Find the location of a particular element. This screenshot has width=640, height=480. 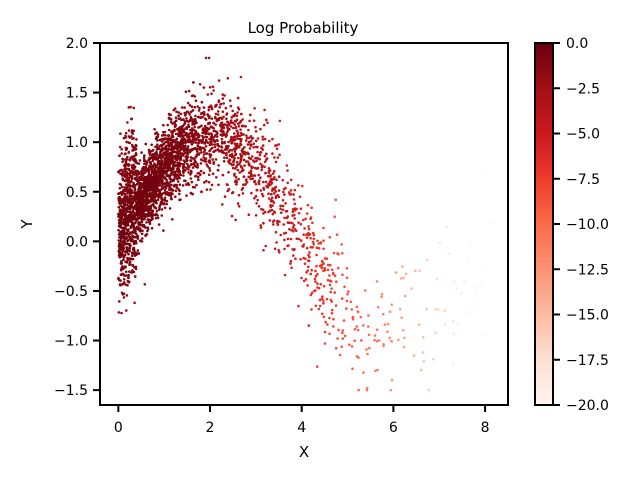

colorbar-tick-label: −12.5 is located at coordinates (587, 270).